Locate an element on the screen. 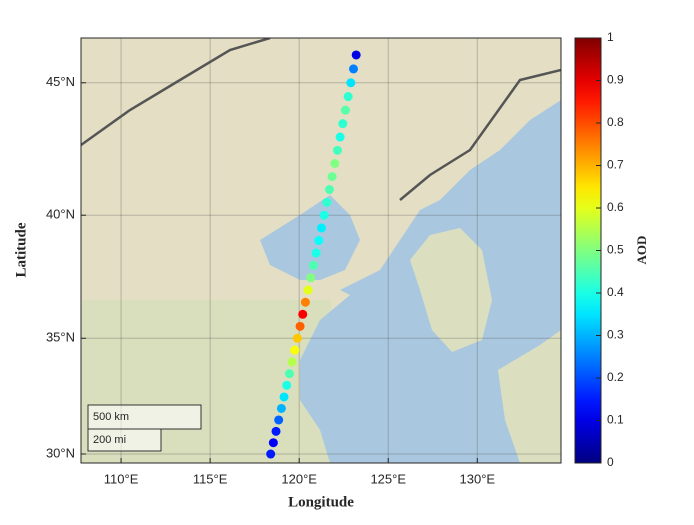 The image size is (694, 525). track is located at coordinates (313, 254).